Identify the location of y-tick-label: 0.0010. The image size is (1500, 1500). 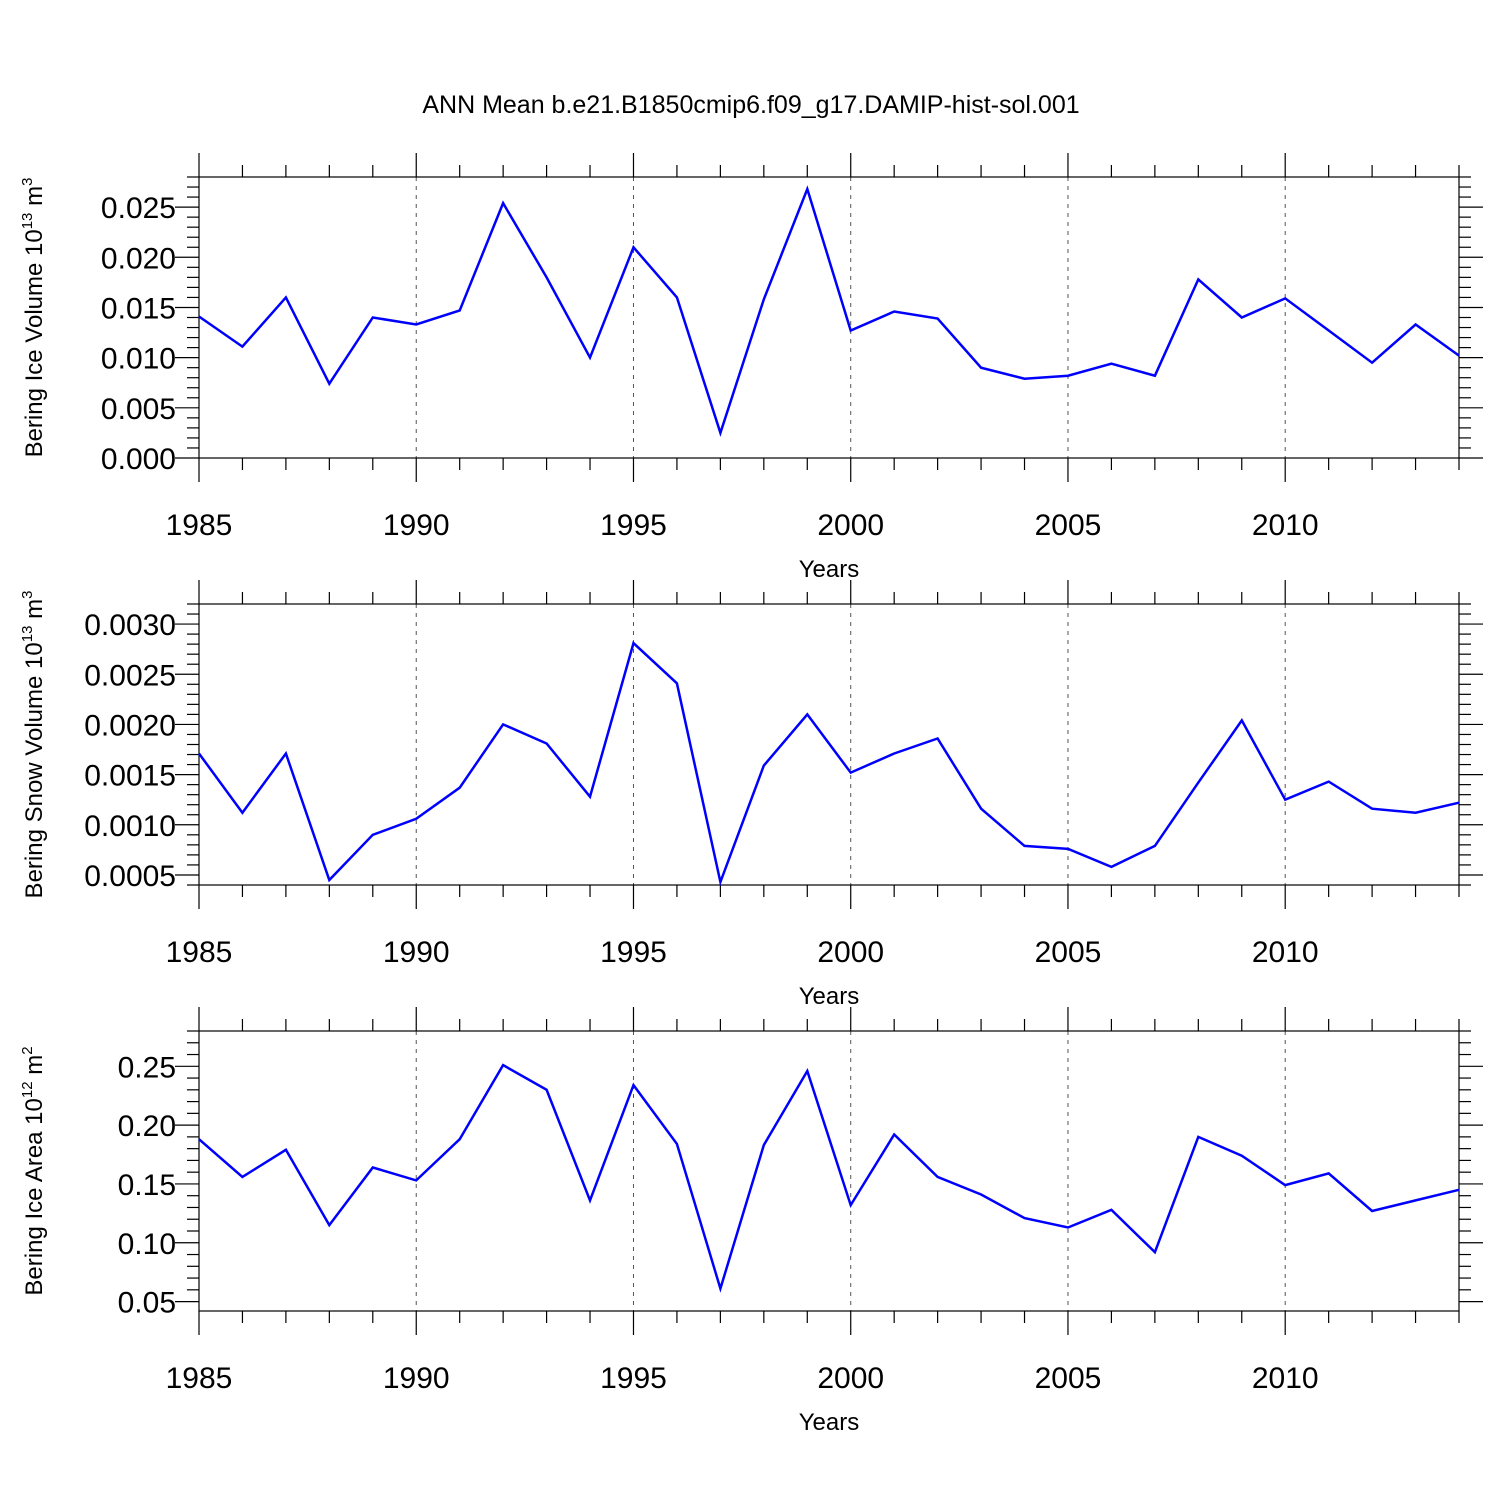
(130, 826).